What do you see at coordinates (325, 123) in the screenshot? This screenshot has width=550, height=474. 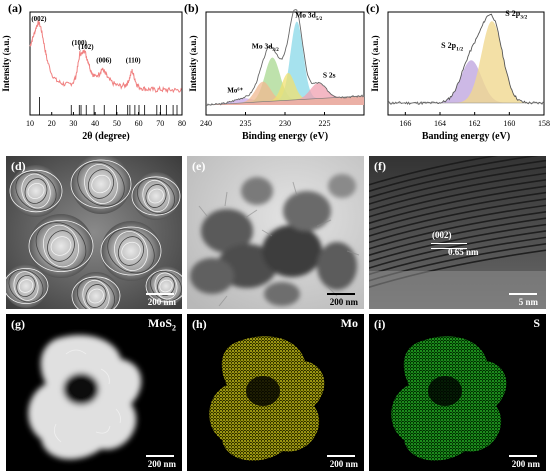 I see `x-tick-label: 225` at bounding box center [325, 123].